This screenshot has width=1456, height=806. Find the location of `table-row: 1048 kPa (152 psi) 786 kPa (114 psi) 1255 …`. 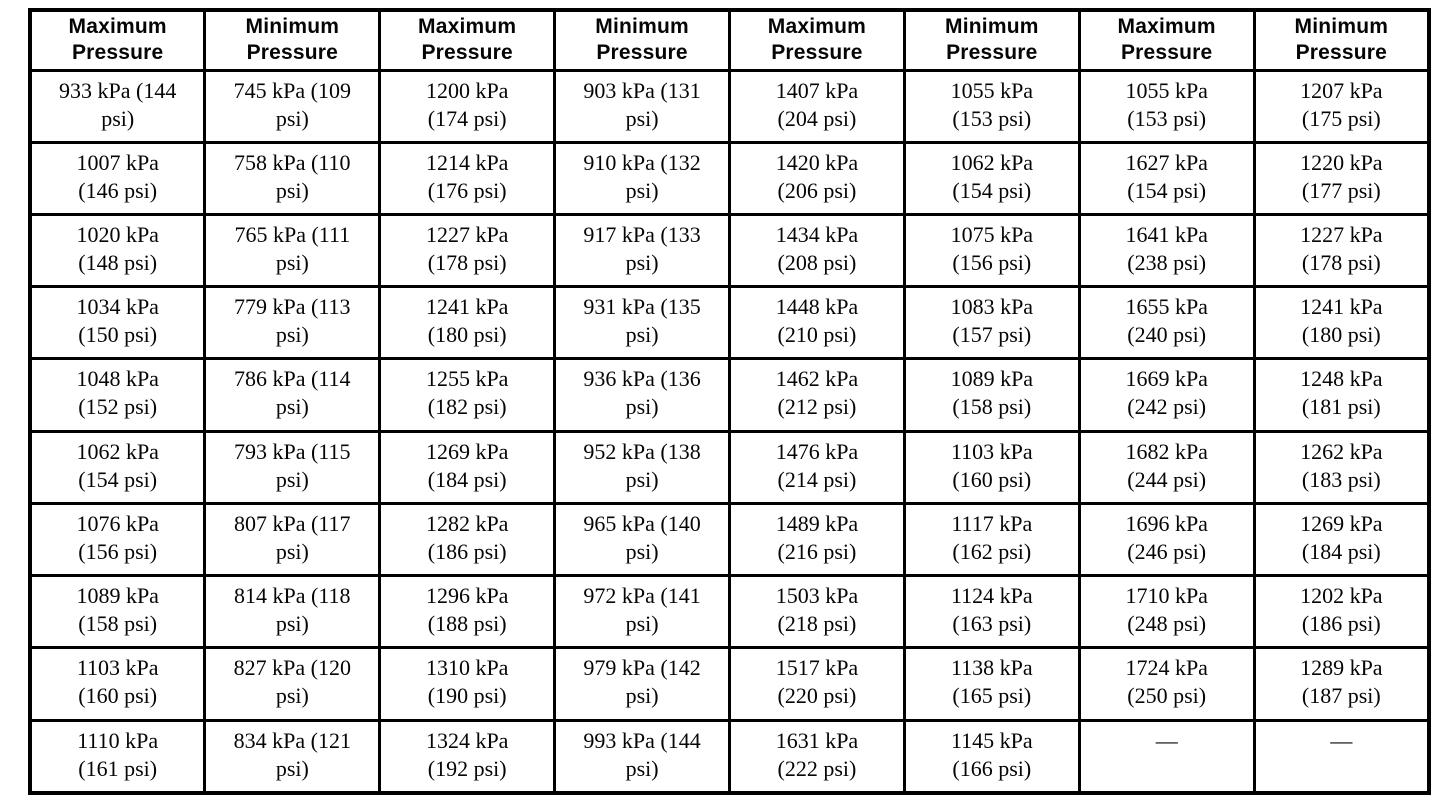

table-row: 1048 kPa (152 psi) 786 kPa (114 psi) 1255 … is located at coordinates (729, 395).